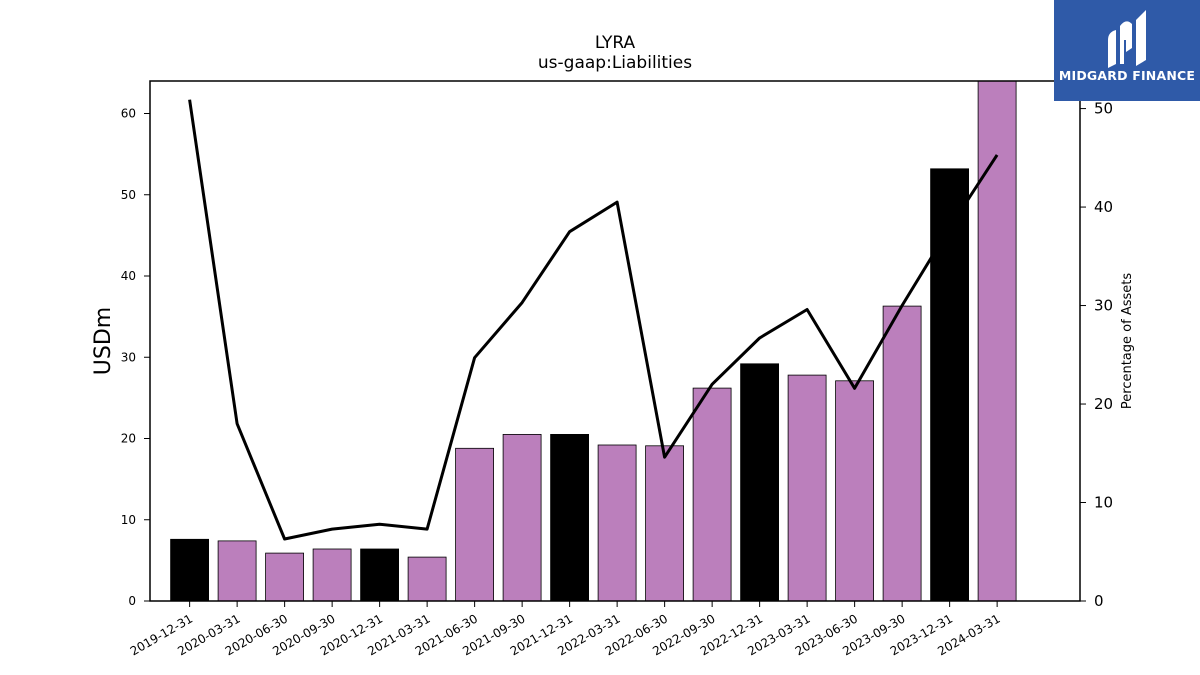  I want to click on y-tick-label: 40, so click(128, 276).